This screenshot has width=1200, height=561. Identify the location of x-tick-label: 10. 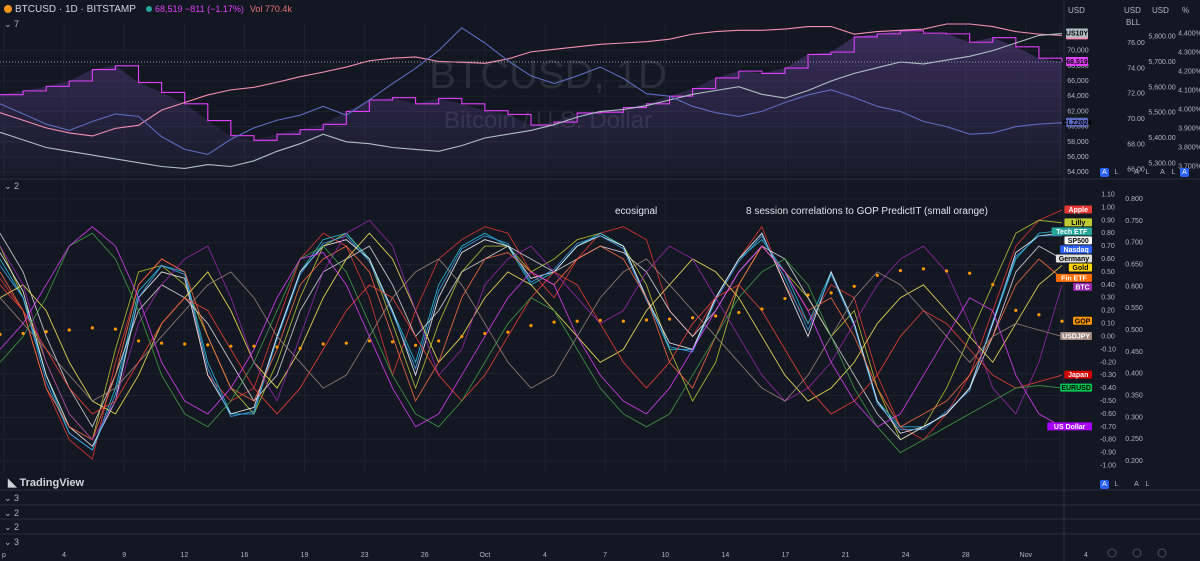
(665, 555).